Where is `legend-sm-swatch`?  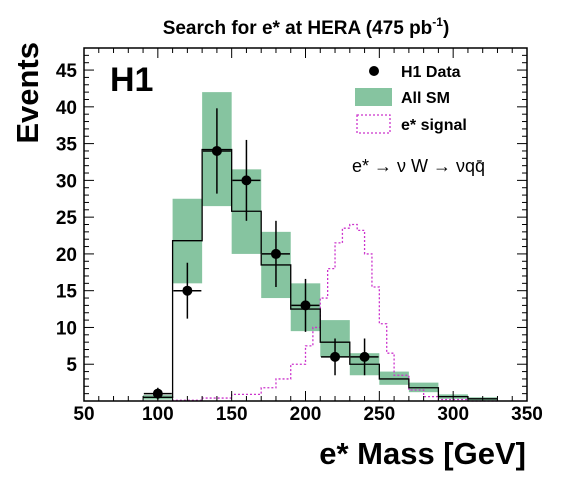
legend-sm-swatch is located at coordinates (373, 97).